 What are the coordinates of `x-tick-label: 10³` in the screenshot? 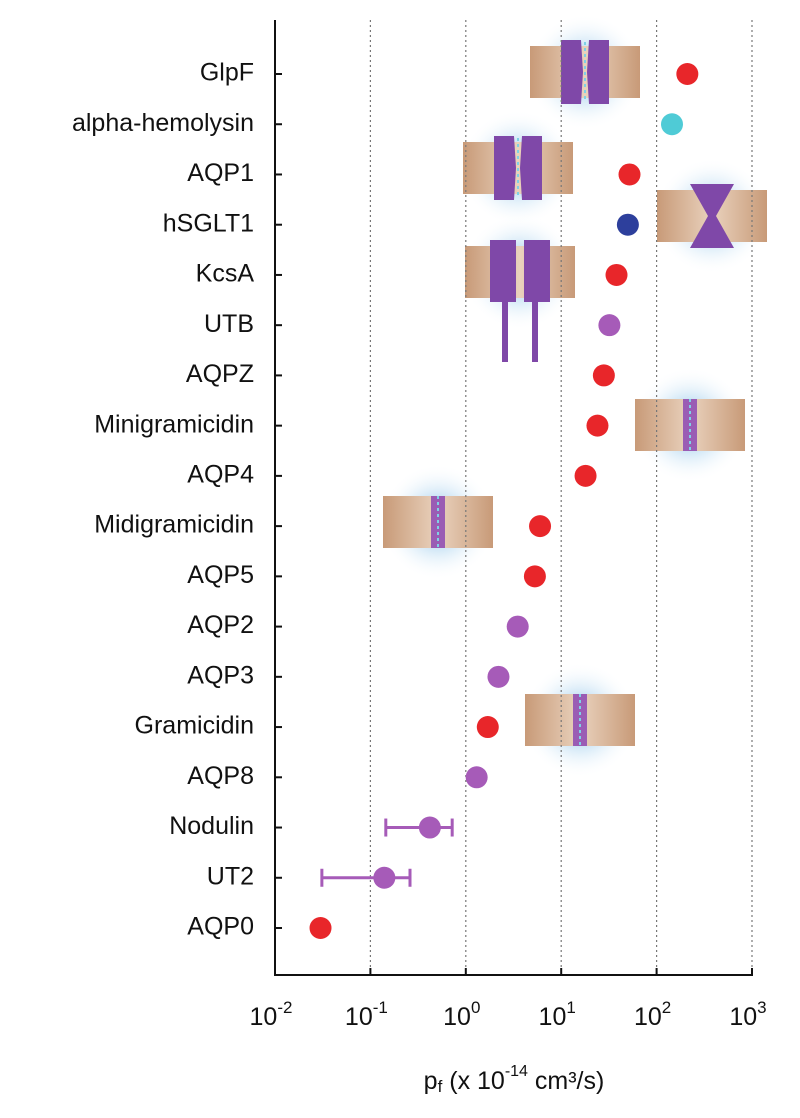 It's located at (747, 1014).